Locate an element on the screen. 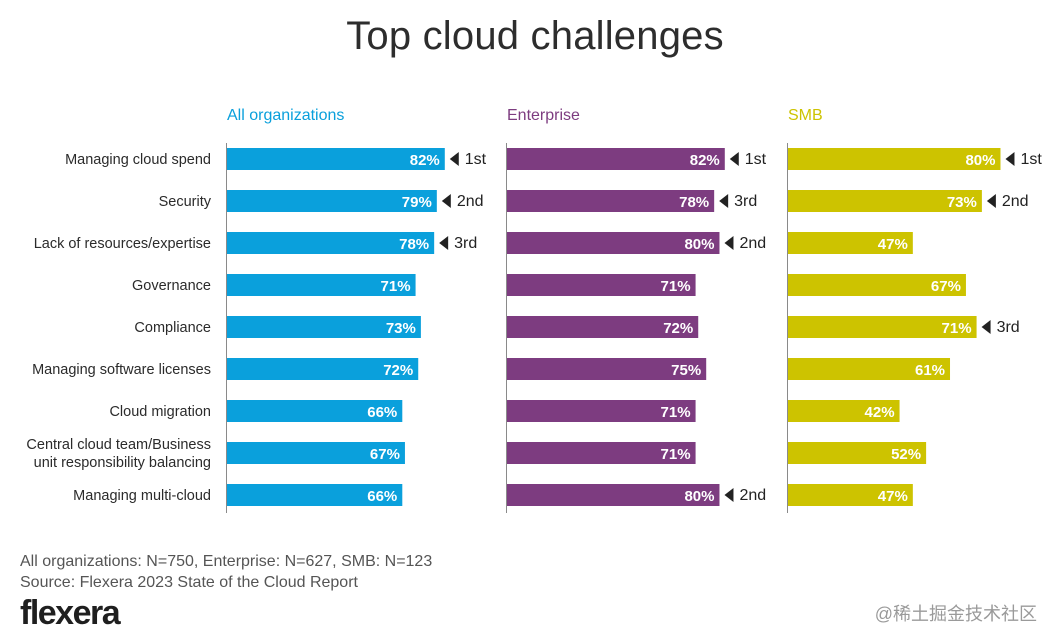 Image resolution: width=1055 pixels, height=639 pixels. category-label: Governance is located at coordinates (171, 286).